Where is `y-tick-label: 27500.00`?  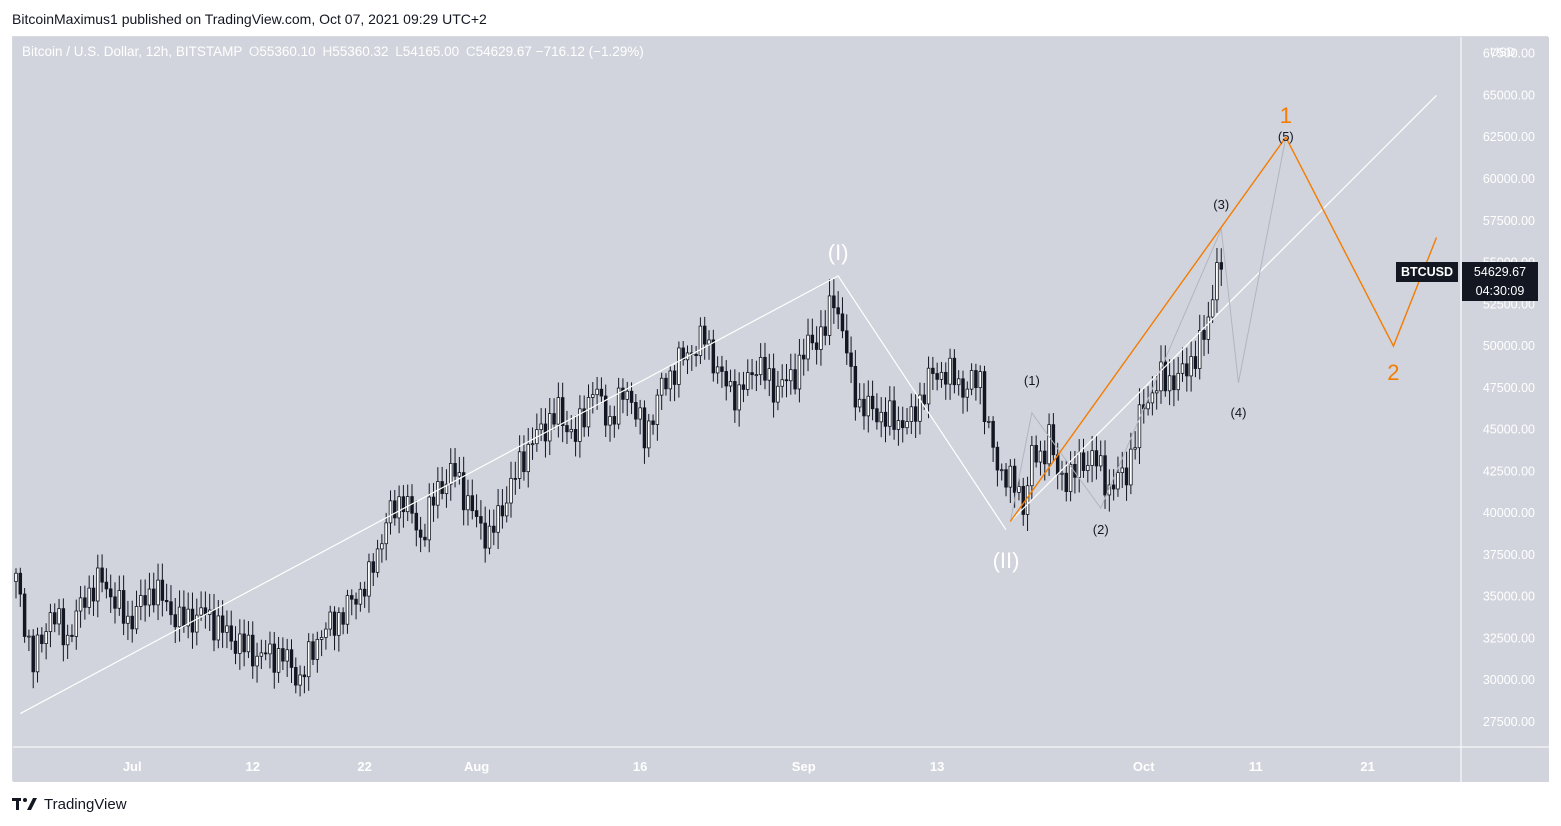
y-tick-label: 27500.00 is located at coordinates (1509, 722).